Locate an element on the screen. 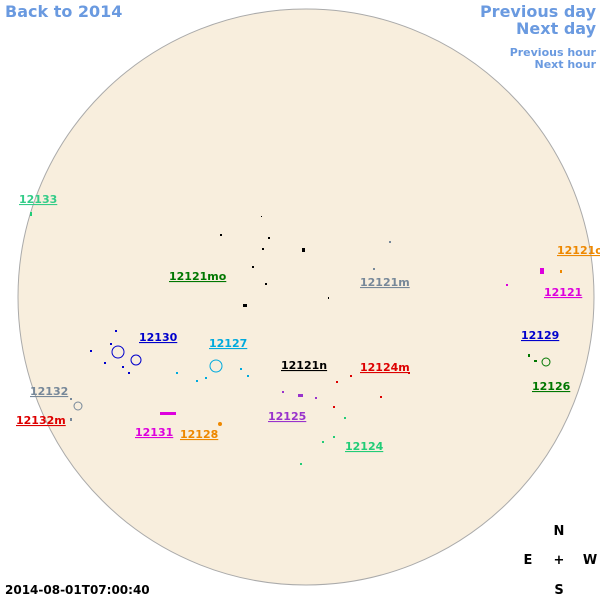  region-label: 12129 is located at coordinates (540, 335).